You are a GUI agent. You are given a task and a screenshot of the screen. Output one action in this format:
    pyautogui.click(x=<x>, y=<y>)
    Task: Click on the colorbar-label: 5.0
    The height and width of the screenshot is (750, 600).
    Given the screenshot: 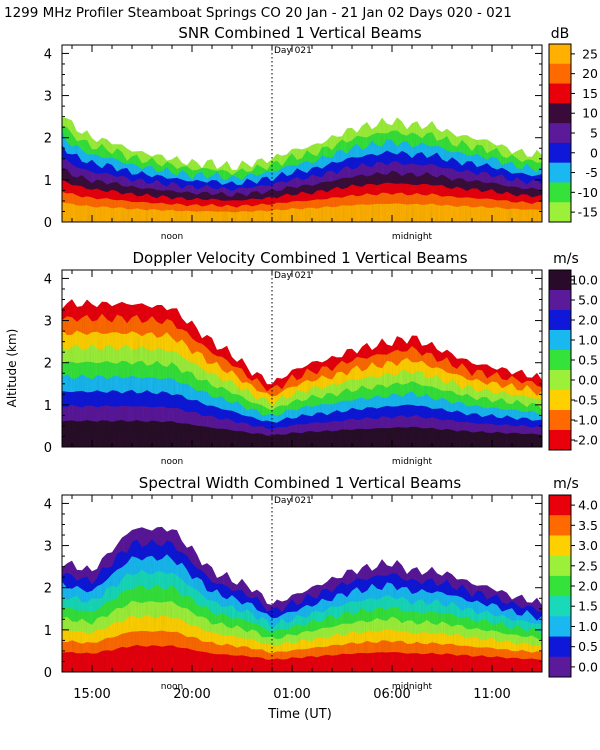 What is the action you would take?
    pyautogui.click(x=588, y=300)
    